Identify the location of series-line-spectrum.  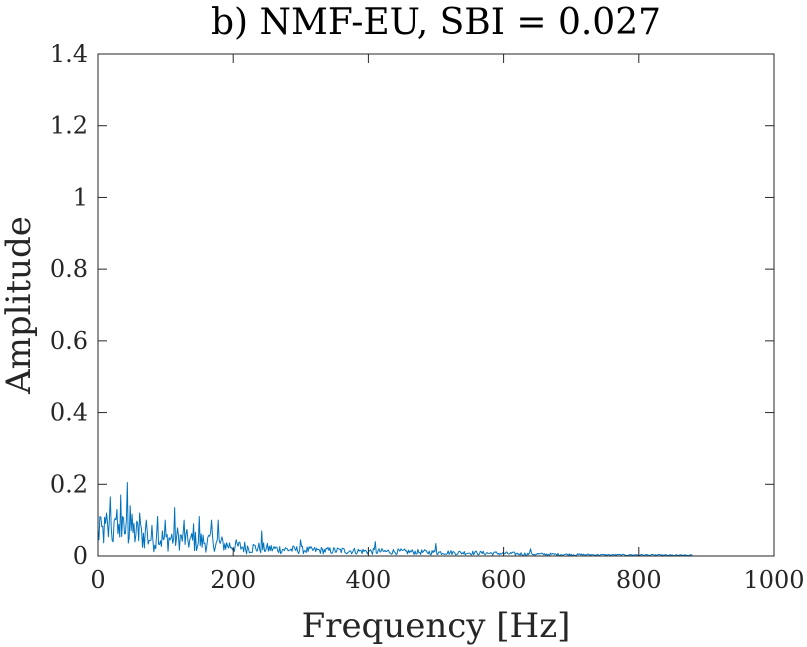
(395, 519).